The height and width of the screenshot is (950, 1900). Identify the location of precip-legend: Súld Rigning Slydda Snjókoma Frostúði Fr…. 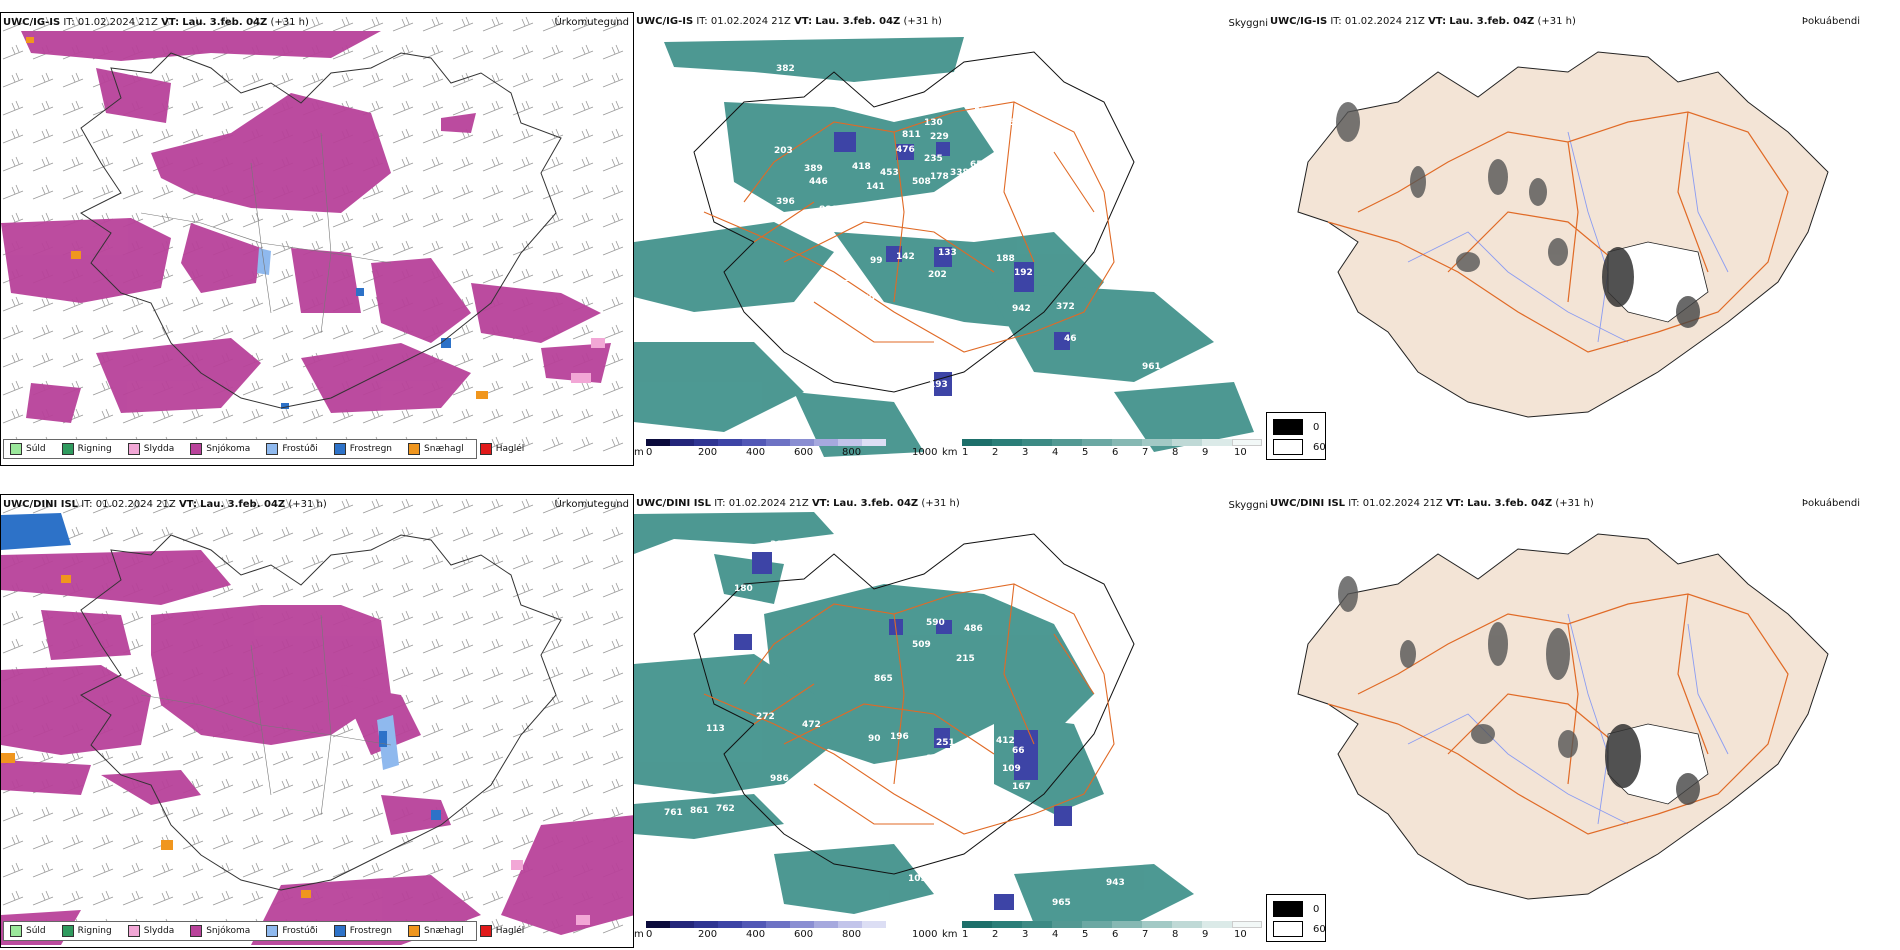
(263, 931).